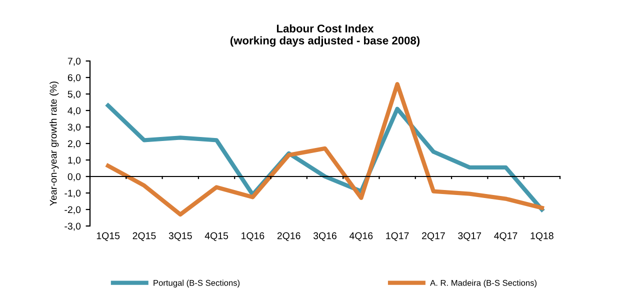 The height and width of the screenshot is (306, 619). What do you see at coordinates (253, 236) in the screenshot?
I see `x-tick-label: 1Q16` at bounding box center [253, 236].